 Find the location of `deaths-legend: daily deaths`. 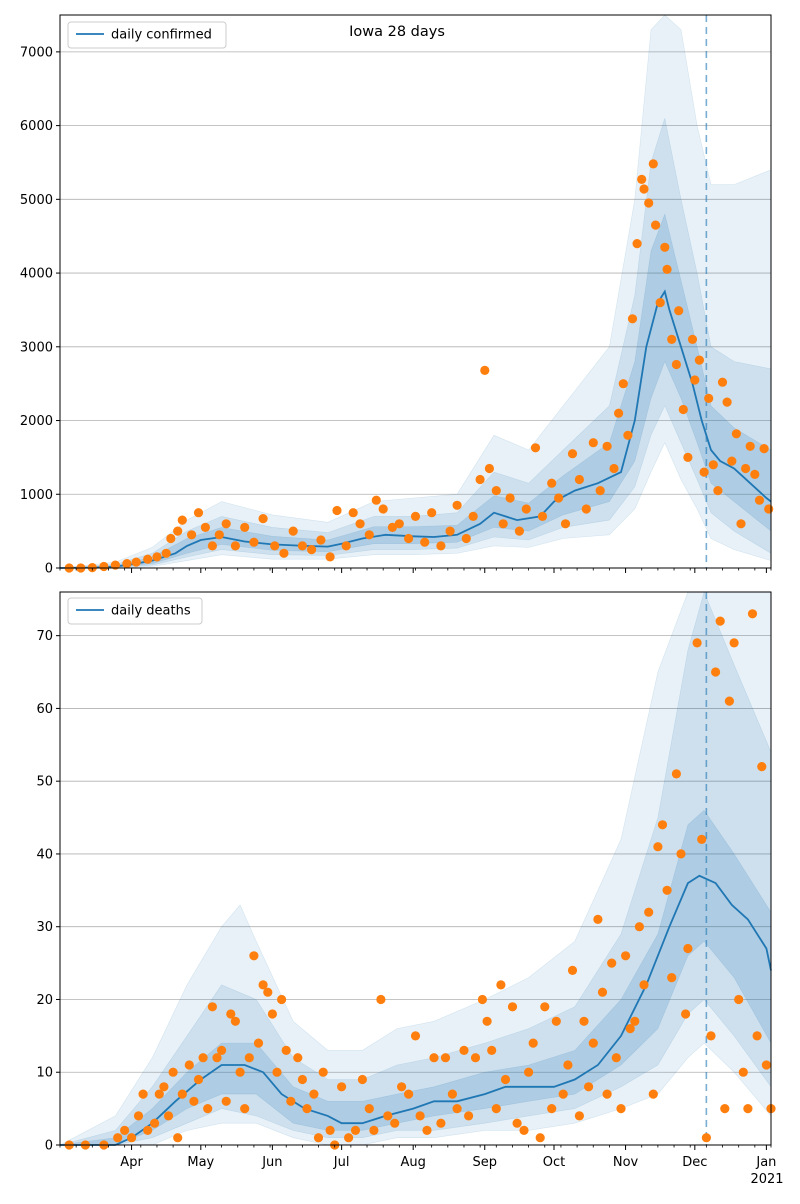

deaths-legend: daily deaths is located at coordinates (135, 611).